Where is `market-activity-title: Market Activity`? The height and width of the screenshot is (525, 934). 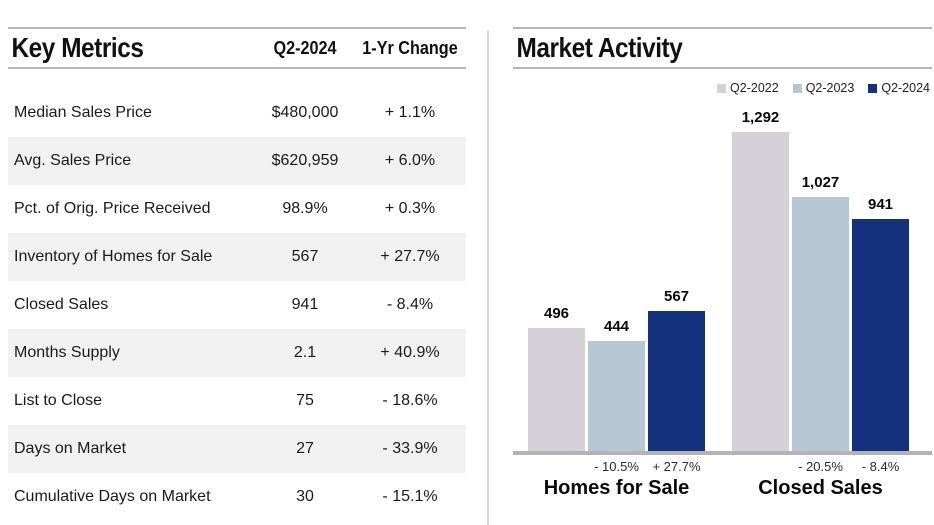 market-activity-title: Market Activity is located at coordinates (599, 47).